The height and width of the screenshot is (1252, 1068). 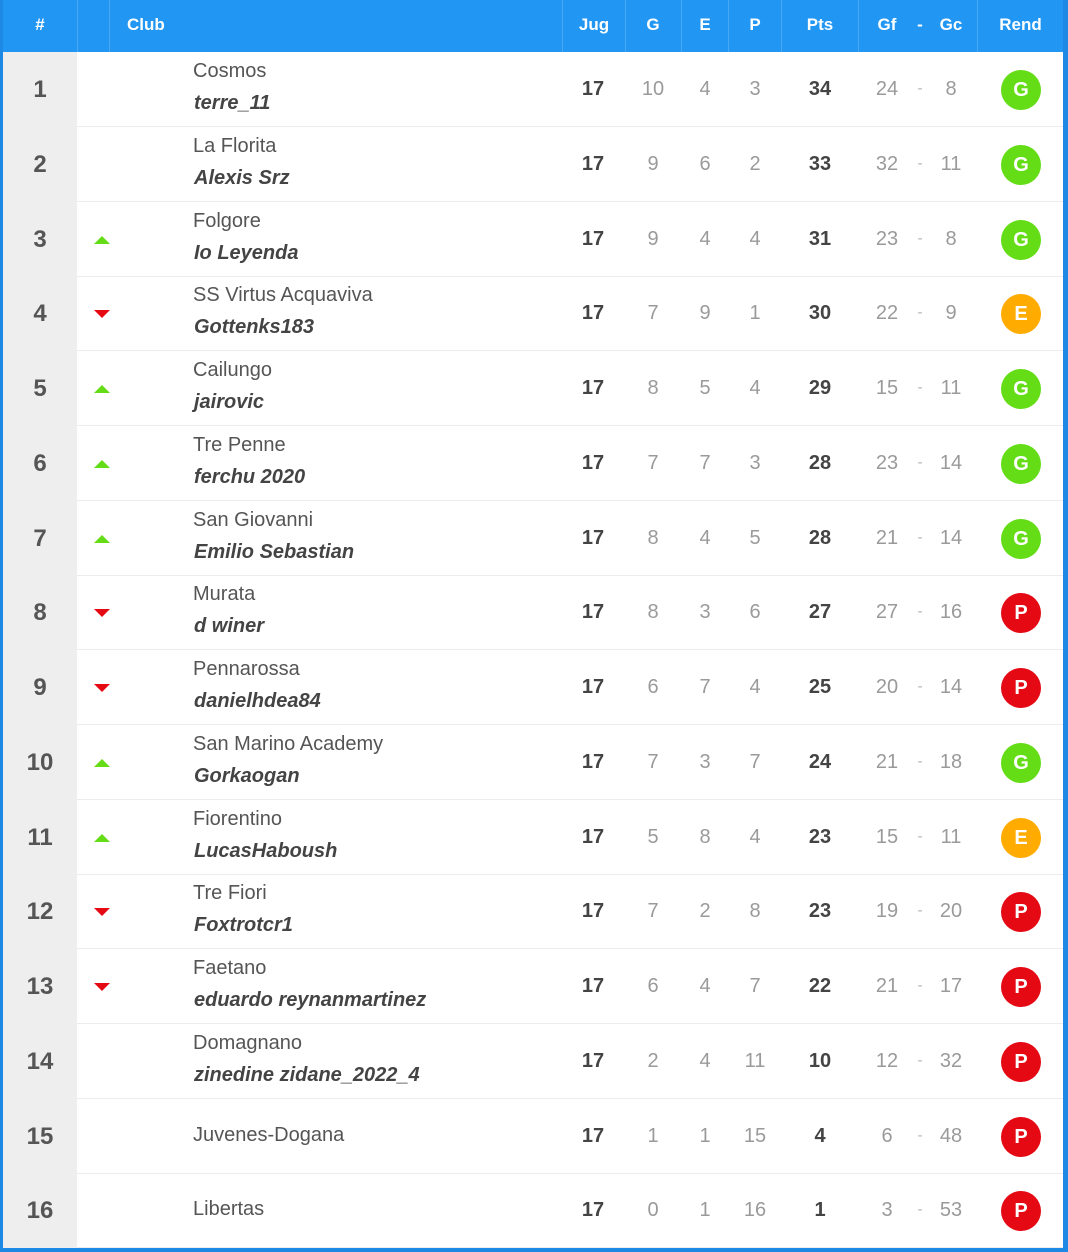 I want to click on points-cell: 34, so click(x=820, y=89).